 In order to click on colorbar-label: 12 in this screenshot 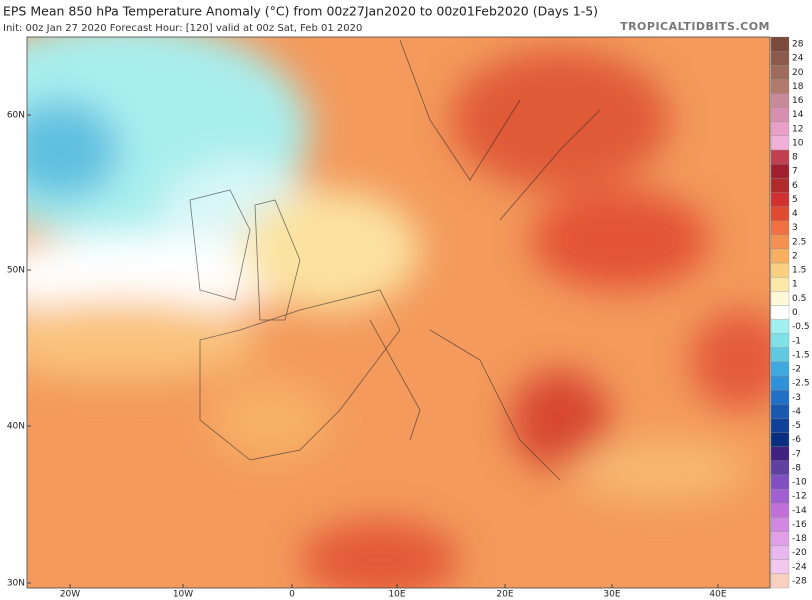, I will do `click(797, 129)`.